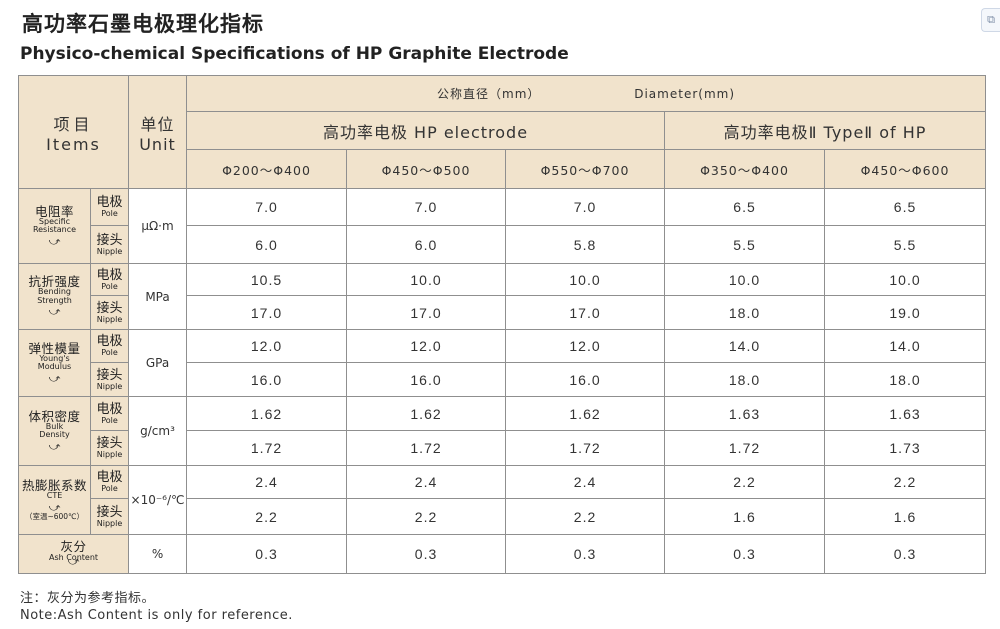  Describe the element at coordinates (158, 296) in the screenshot. I see `unit-cell: MPa` at that location.